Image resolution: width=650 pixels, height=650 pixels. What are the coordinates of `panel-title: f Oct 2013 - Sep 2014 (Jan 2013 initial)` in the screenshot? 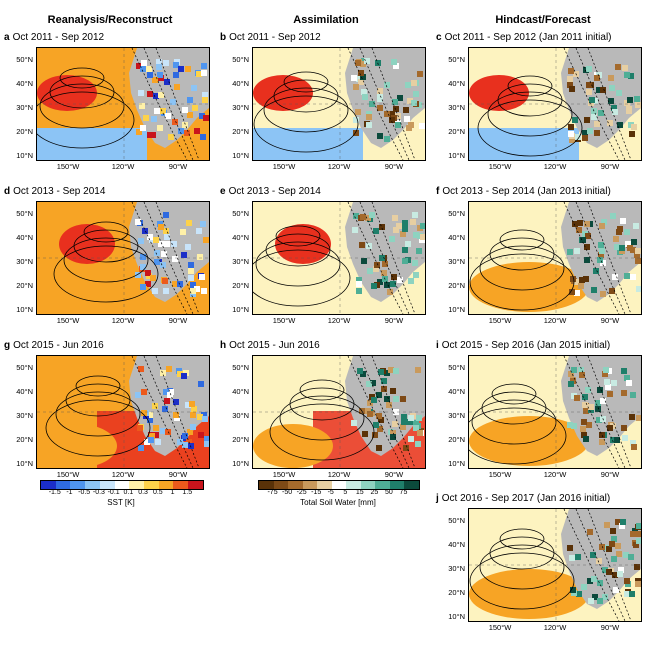 It's located at (523, 191).